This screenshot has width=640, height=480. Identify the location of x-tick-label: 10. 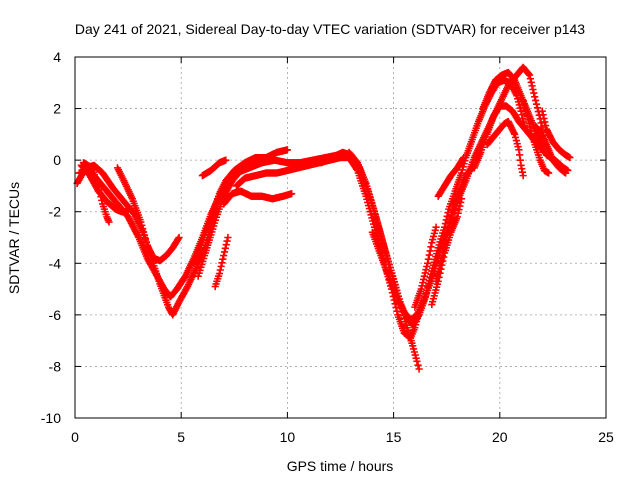
(288, 437).